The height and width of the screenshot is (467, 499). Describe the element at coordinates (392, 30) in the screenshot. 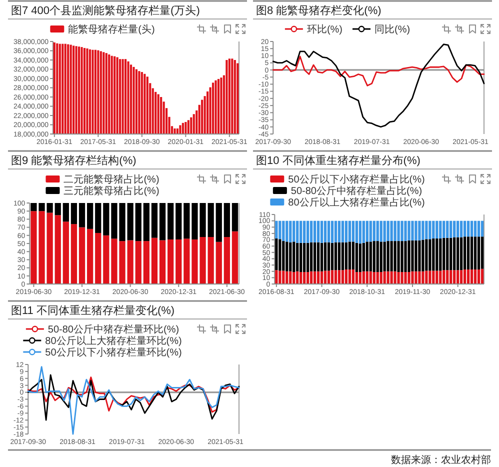

I see `legend-label: 同比(%)` at that location.